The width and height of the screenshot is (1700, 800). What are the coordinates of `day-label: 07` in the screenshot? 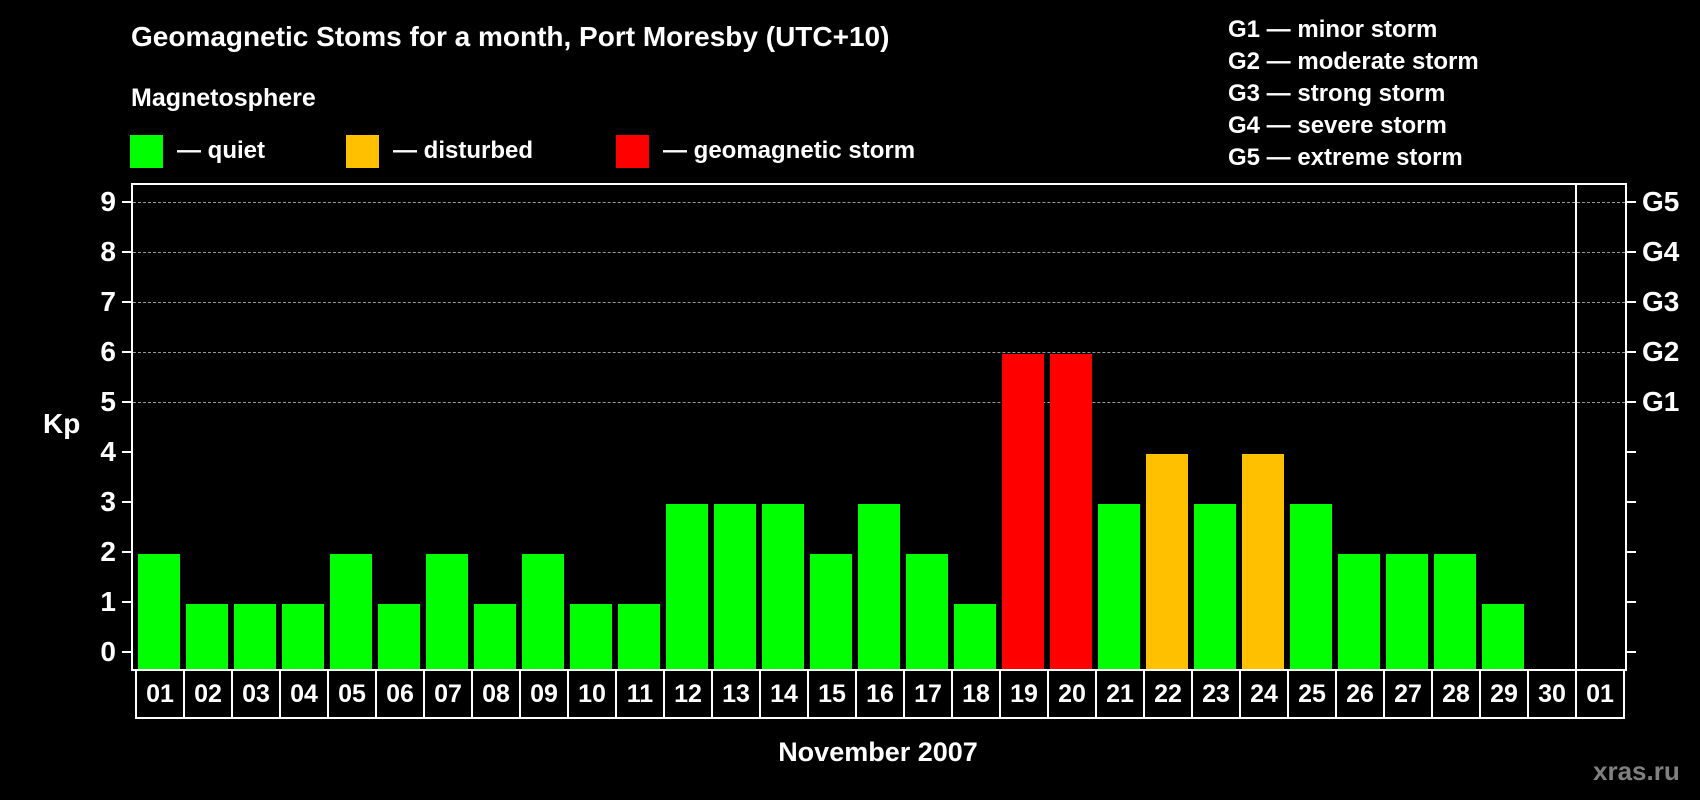 It's located at (449, 694).